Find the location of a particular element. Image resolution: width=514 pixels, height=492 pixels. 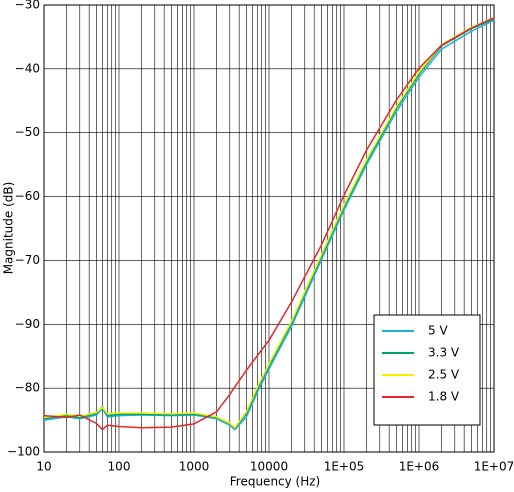

legend-label: 1.8 V is located at coordinates (444, 397).